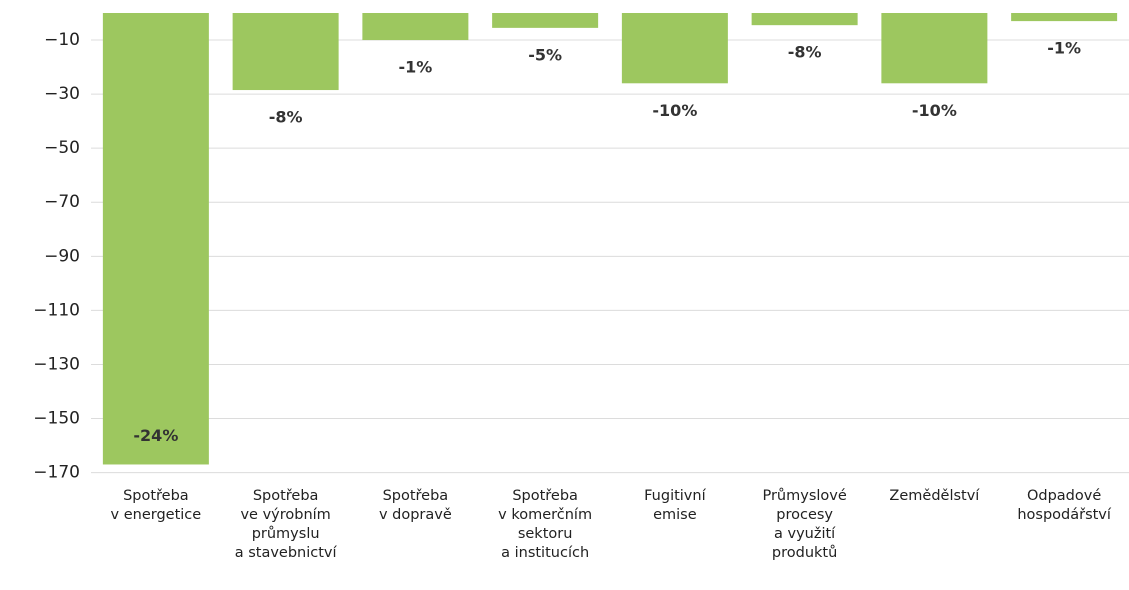  Describe the element at coordinates (1064, 496) in the screenshot. I see `label-line: Odpadové` at that location.